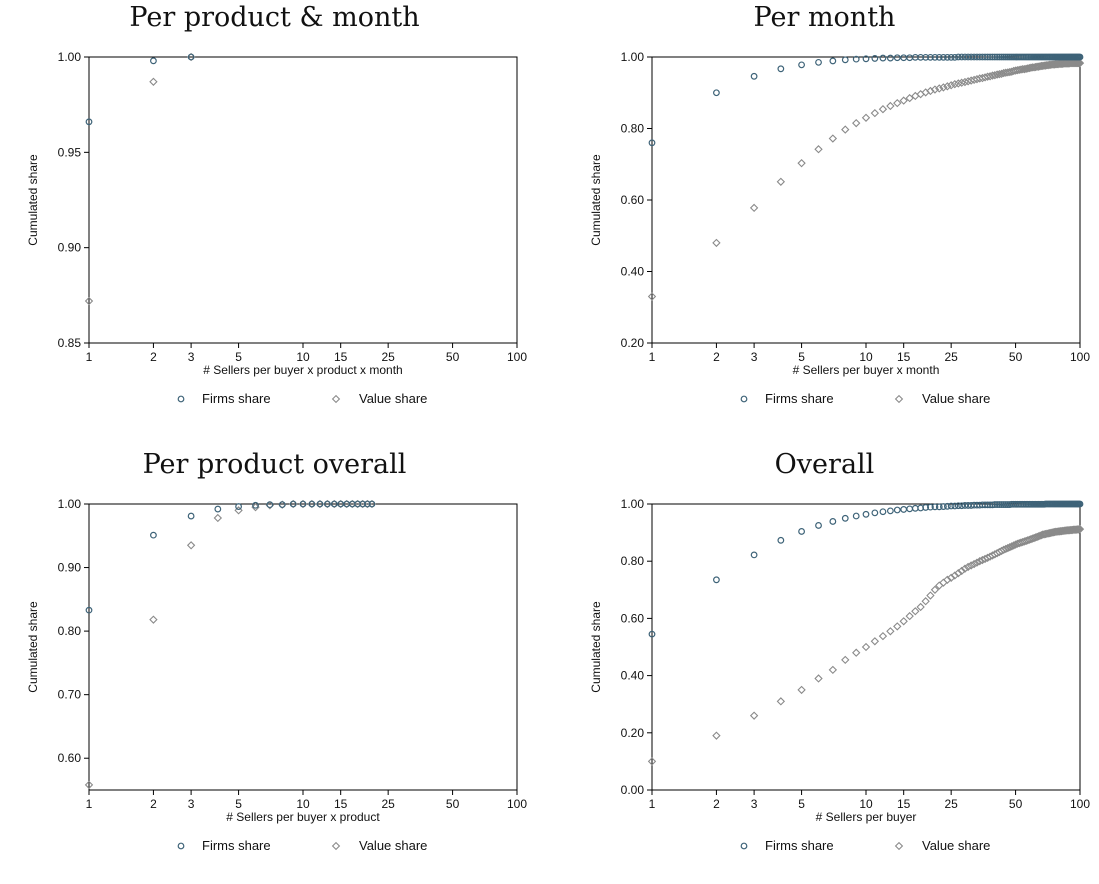  What do you see at coordinates (70, 631) in the screenshot?
I see `y-tick-label: 0.80` at bounding box center [70, 631].